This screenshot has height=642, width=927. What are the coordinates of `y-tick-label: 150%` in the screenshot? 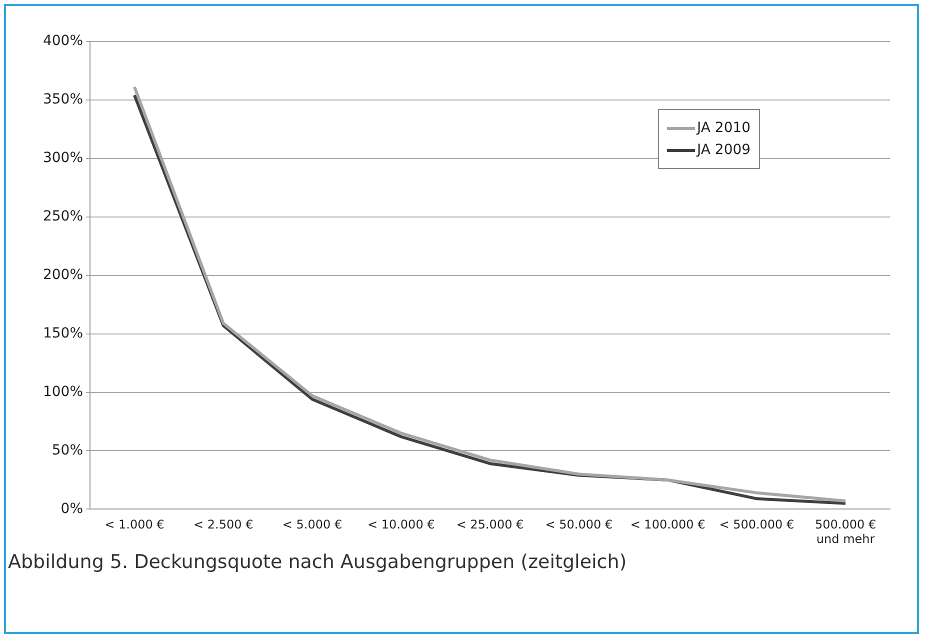 It's located at (63, 333).